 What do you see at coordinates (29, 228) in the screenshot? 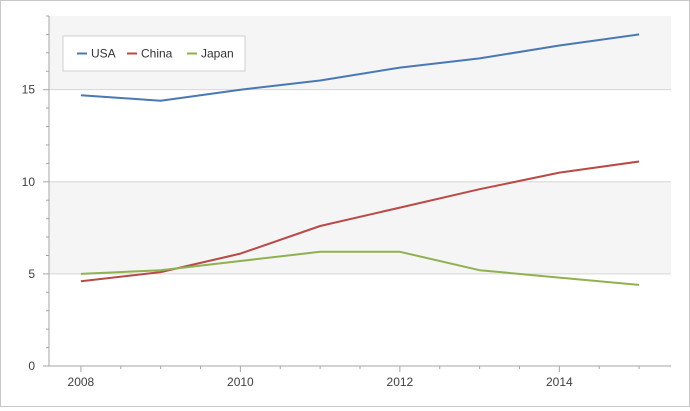
I see `y-tick-labels: 0 5 10 15` at bounding box center [29, 228].